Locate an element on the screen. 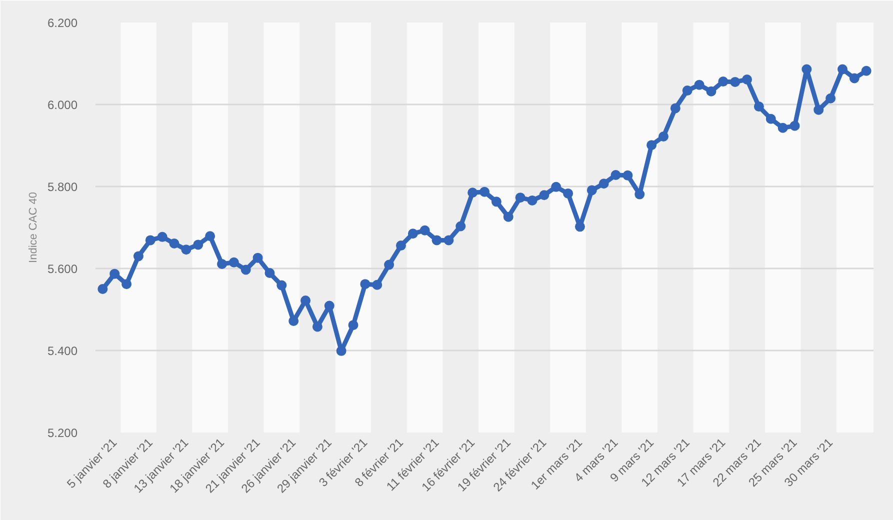 The width and height of the screenshot is (893, 520). y-tick-label: 6.000 is located at coordinates (62, 105).